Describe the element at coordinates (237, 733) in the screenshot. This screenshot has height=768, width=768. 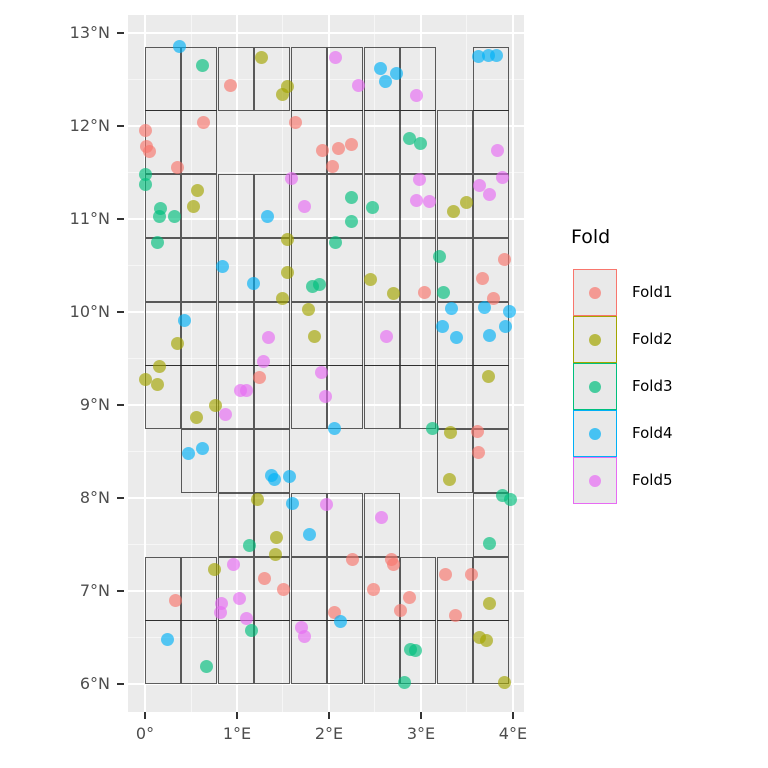
I see `x-tick-label: 1°E` at that location.